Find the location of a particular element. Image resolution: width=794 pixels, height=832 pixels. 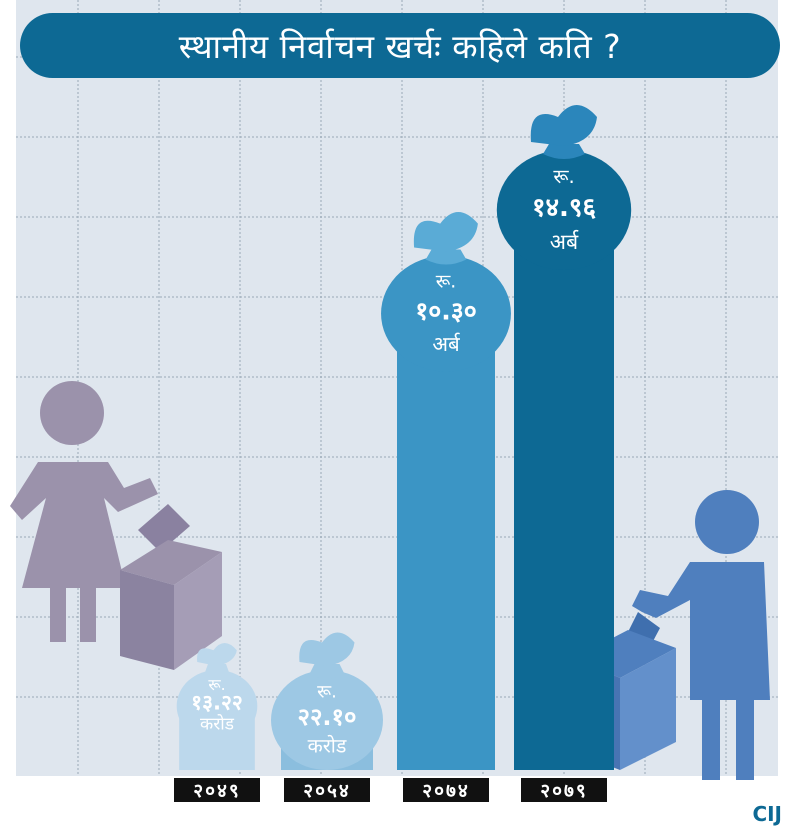

chart-title: स्थानीय निर्वाचन खर्चः कहिले कति ? is located at coordinates (400, 46).